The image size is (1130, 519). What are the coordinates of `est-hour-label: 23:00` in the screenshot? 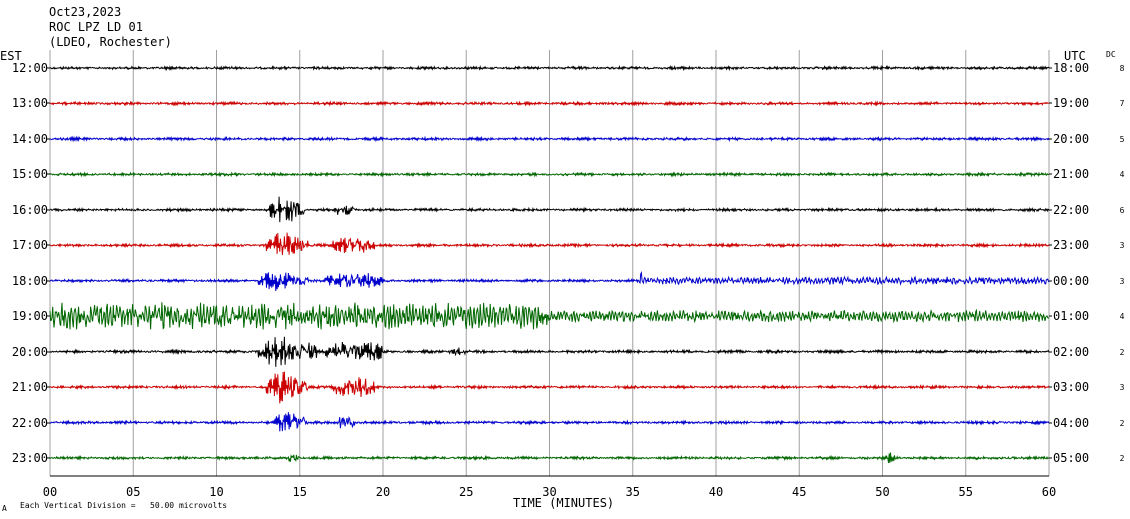 It's located at (30, 458).